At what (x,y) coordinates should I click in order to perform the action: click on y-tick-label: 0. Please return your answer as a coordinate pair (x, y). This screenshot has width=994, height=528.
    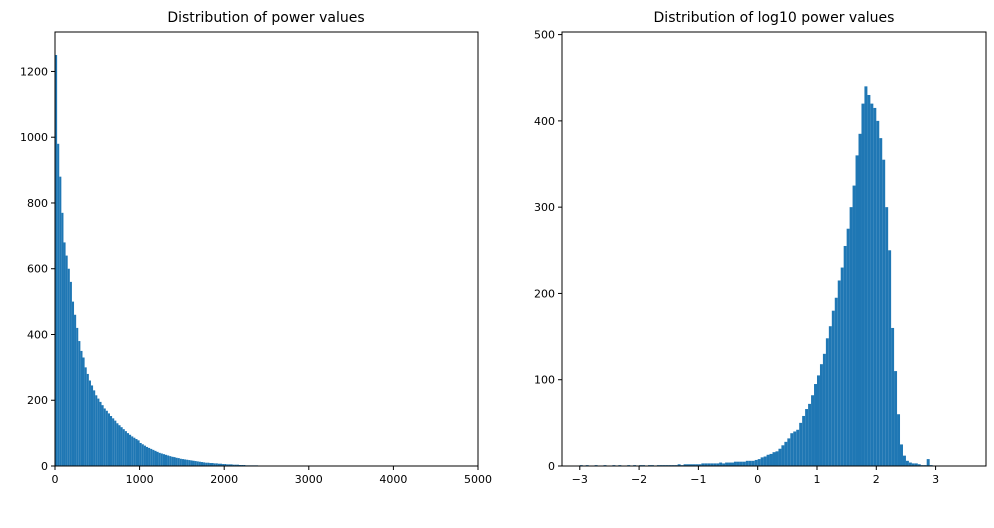
    Looking at the image, I should click on (551, 466).